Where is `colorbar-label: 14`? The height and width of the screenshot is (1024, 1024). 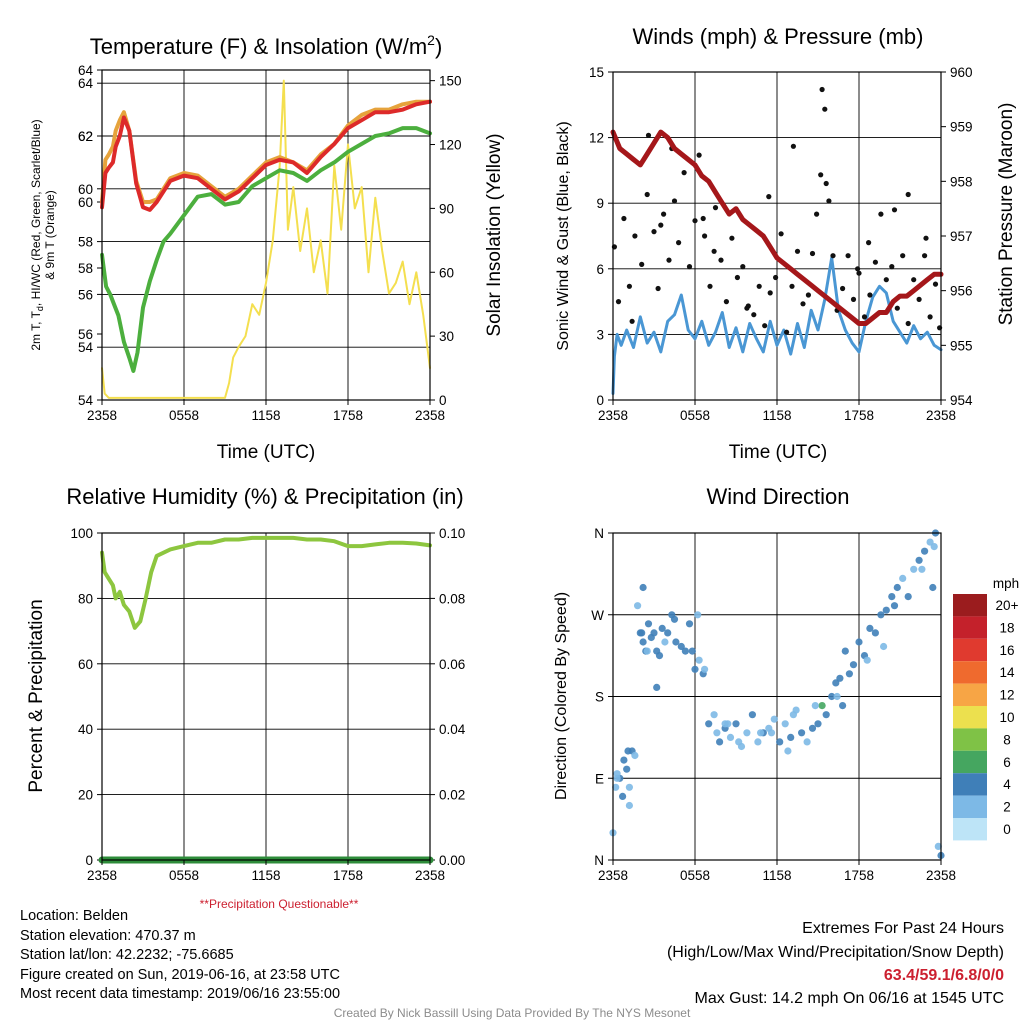
colorbar-label: 14 is located at coordinates (1007, 672).